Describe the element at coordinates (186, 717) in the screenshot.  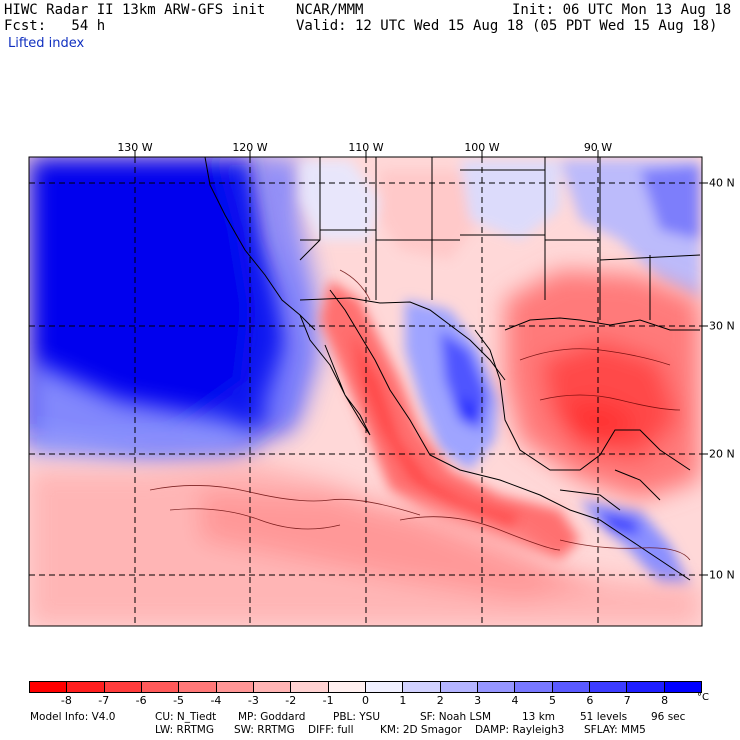
I see `model-info-cu: CU: N_Tiedt` at that location.